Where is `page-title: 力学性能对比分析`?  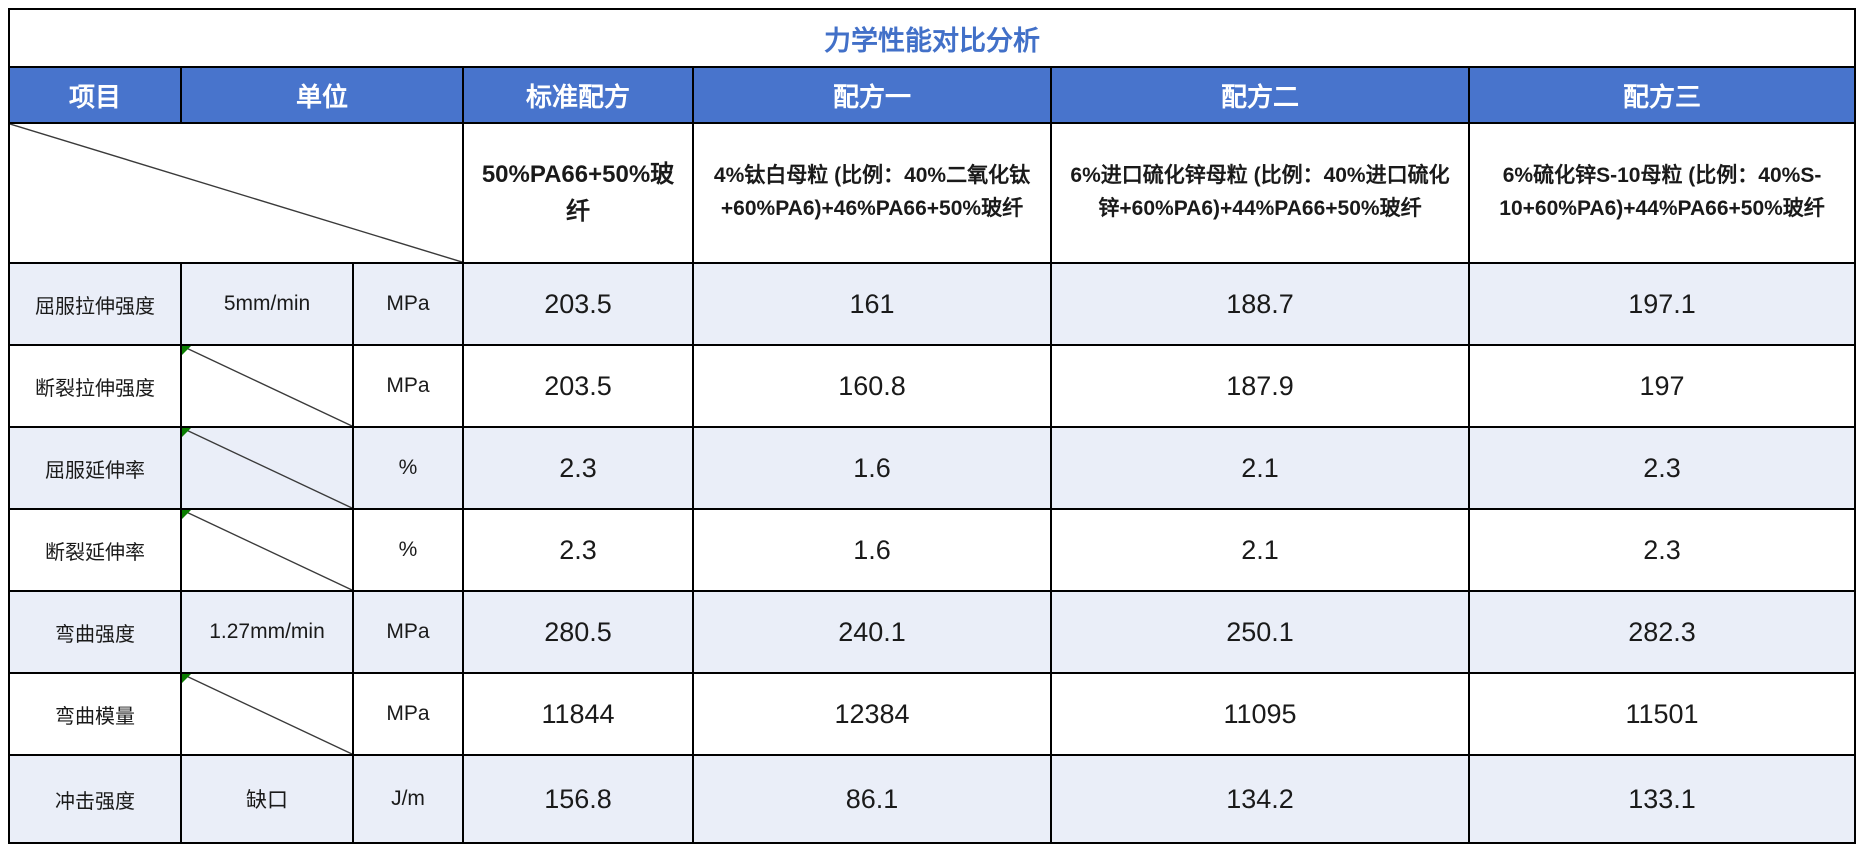 page-title: 力学性能对比分析 is located at coordinates (932, 38).